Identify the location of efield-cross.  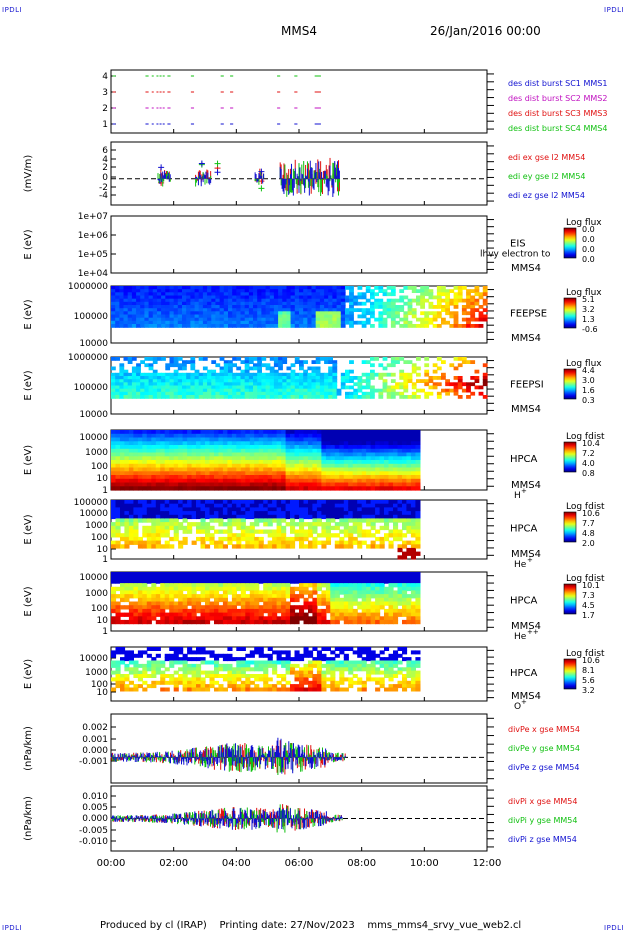
(261, 171).